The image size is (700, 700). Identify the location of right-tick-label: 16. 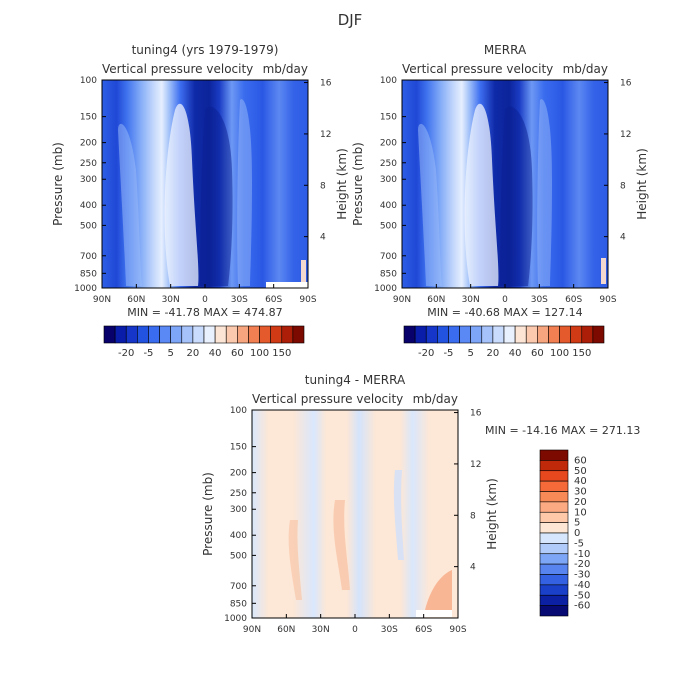
(476, 414).